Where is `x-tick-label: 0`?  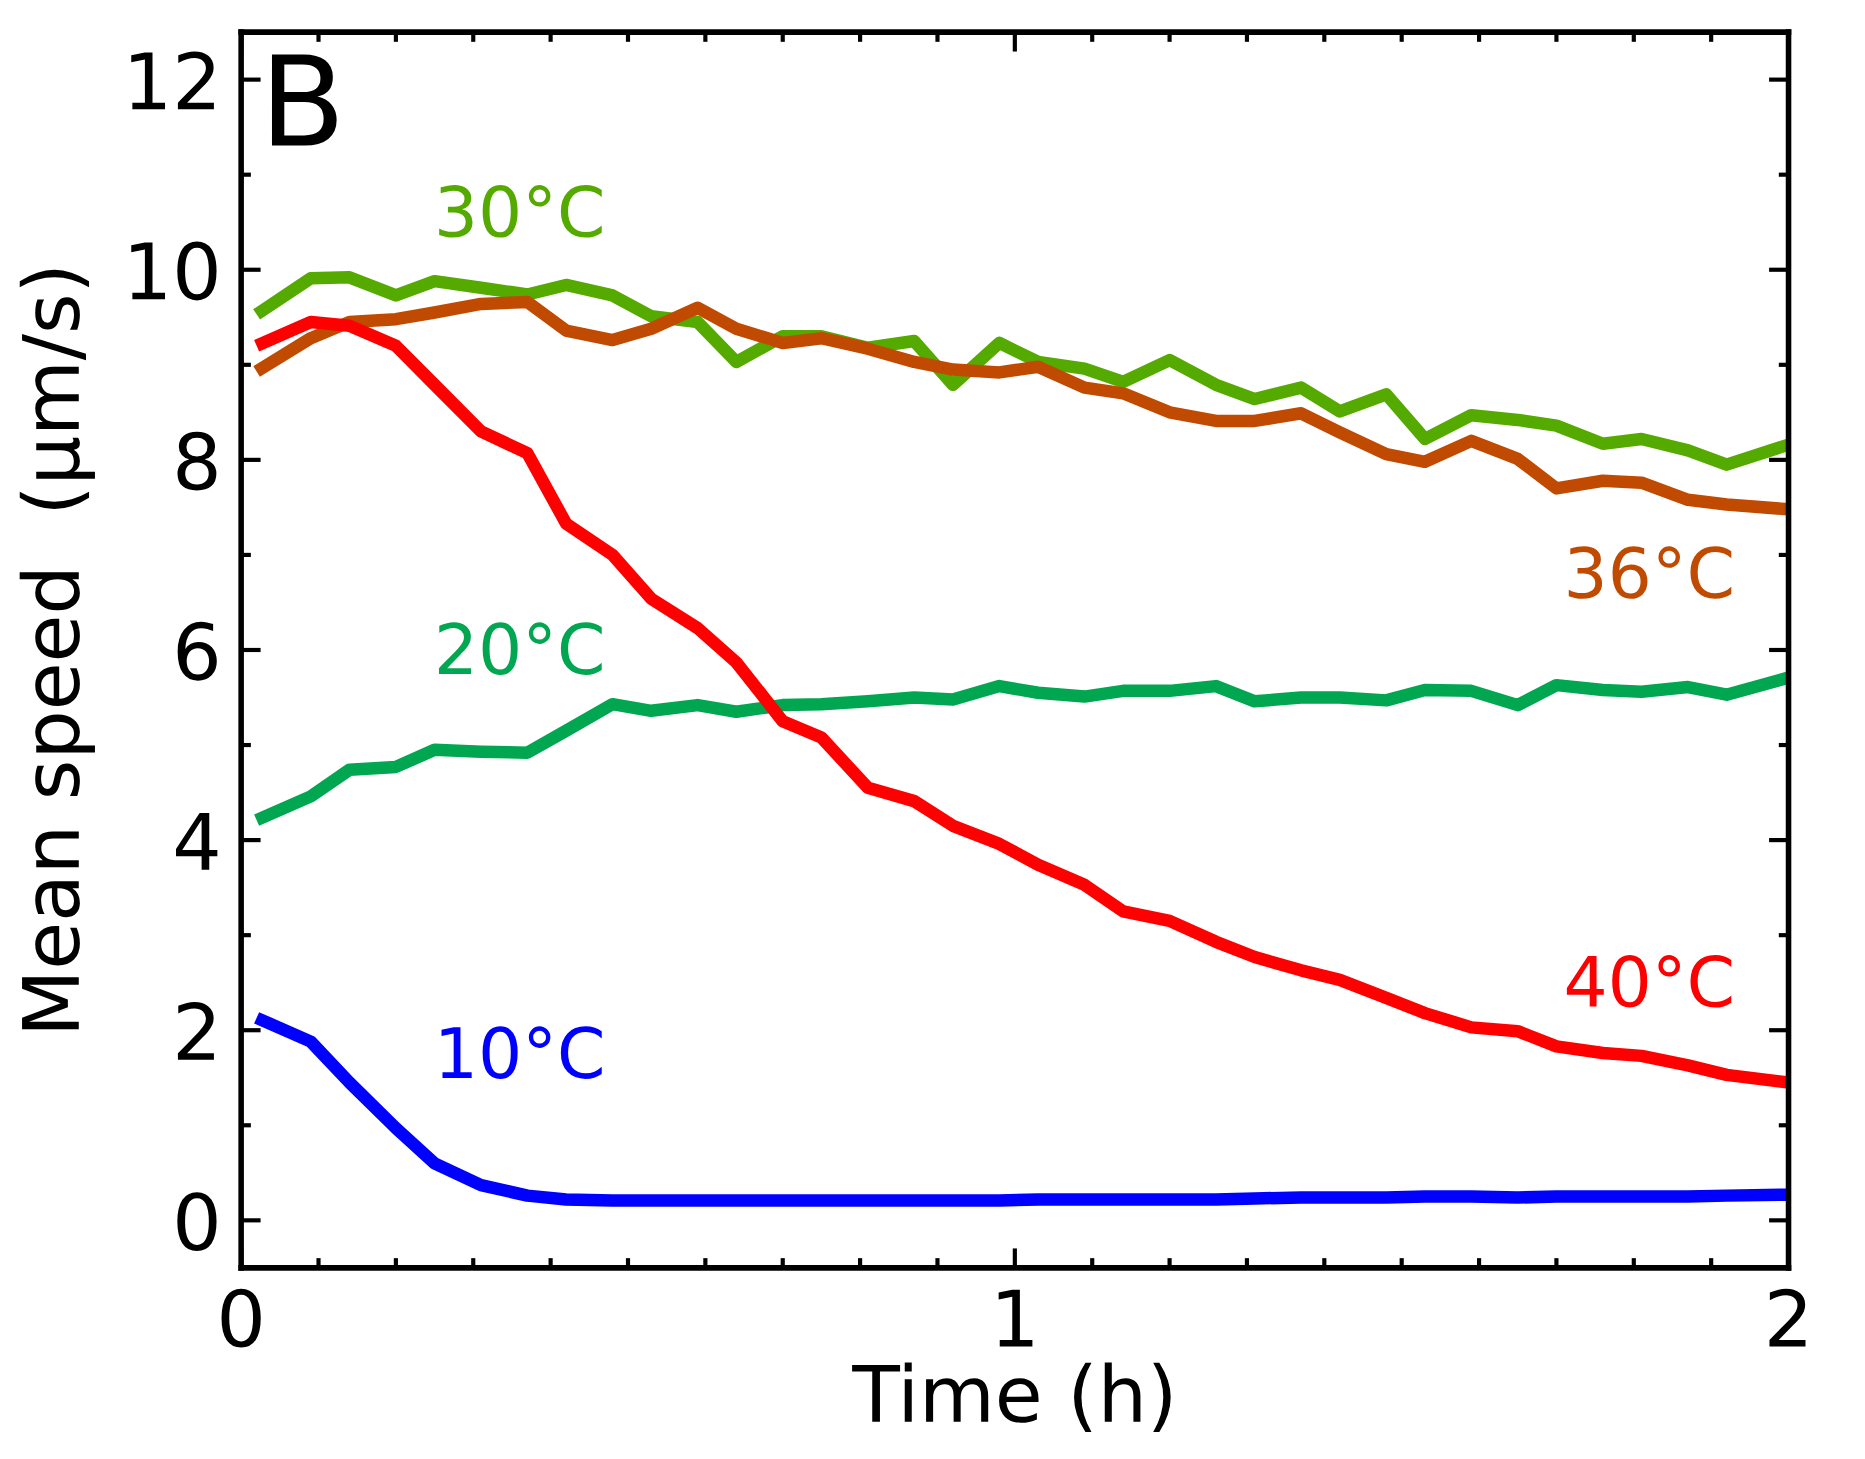 x-tick-label: 0 is located at coordinates (241, 1318).